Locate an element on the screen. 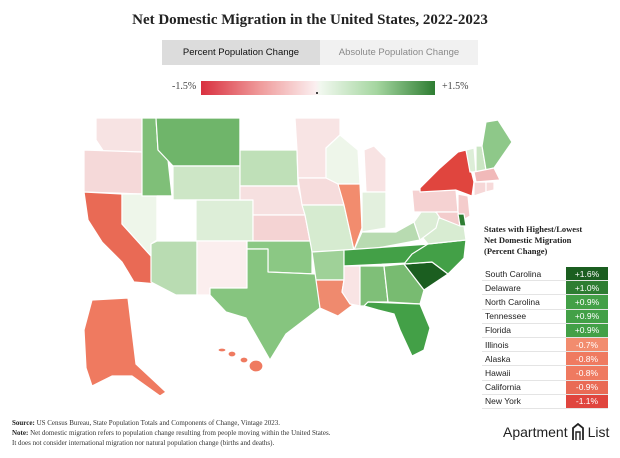 This screenshot has height=458, width=620. state-NM is located at coordinates (222, 268).